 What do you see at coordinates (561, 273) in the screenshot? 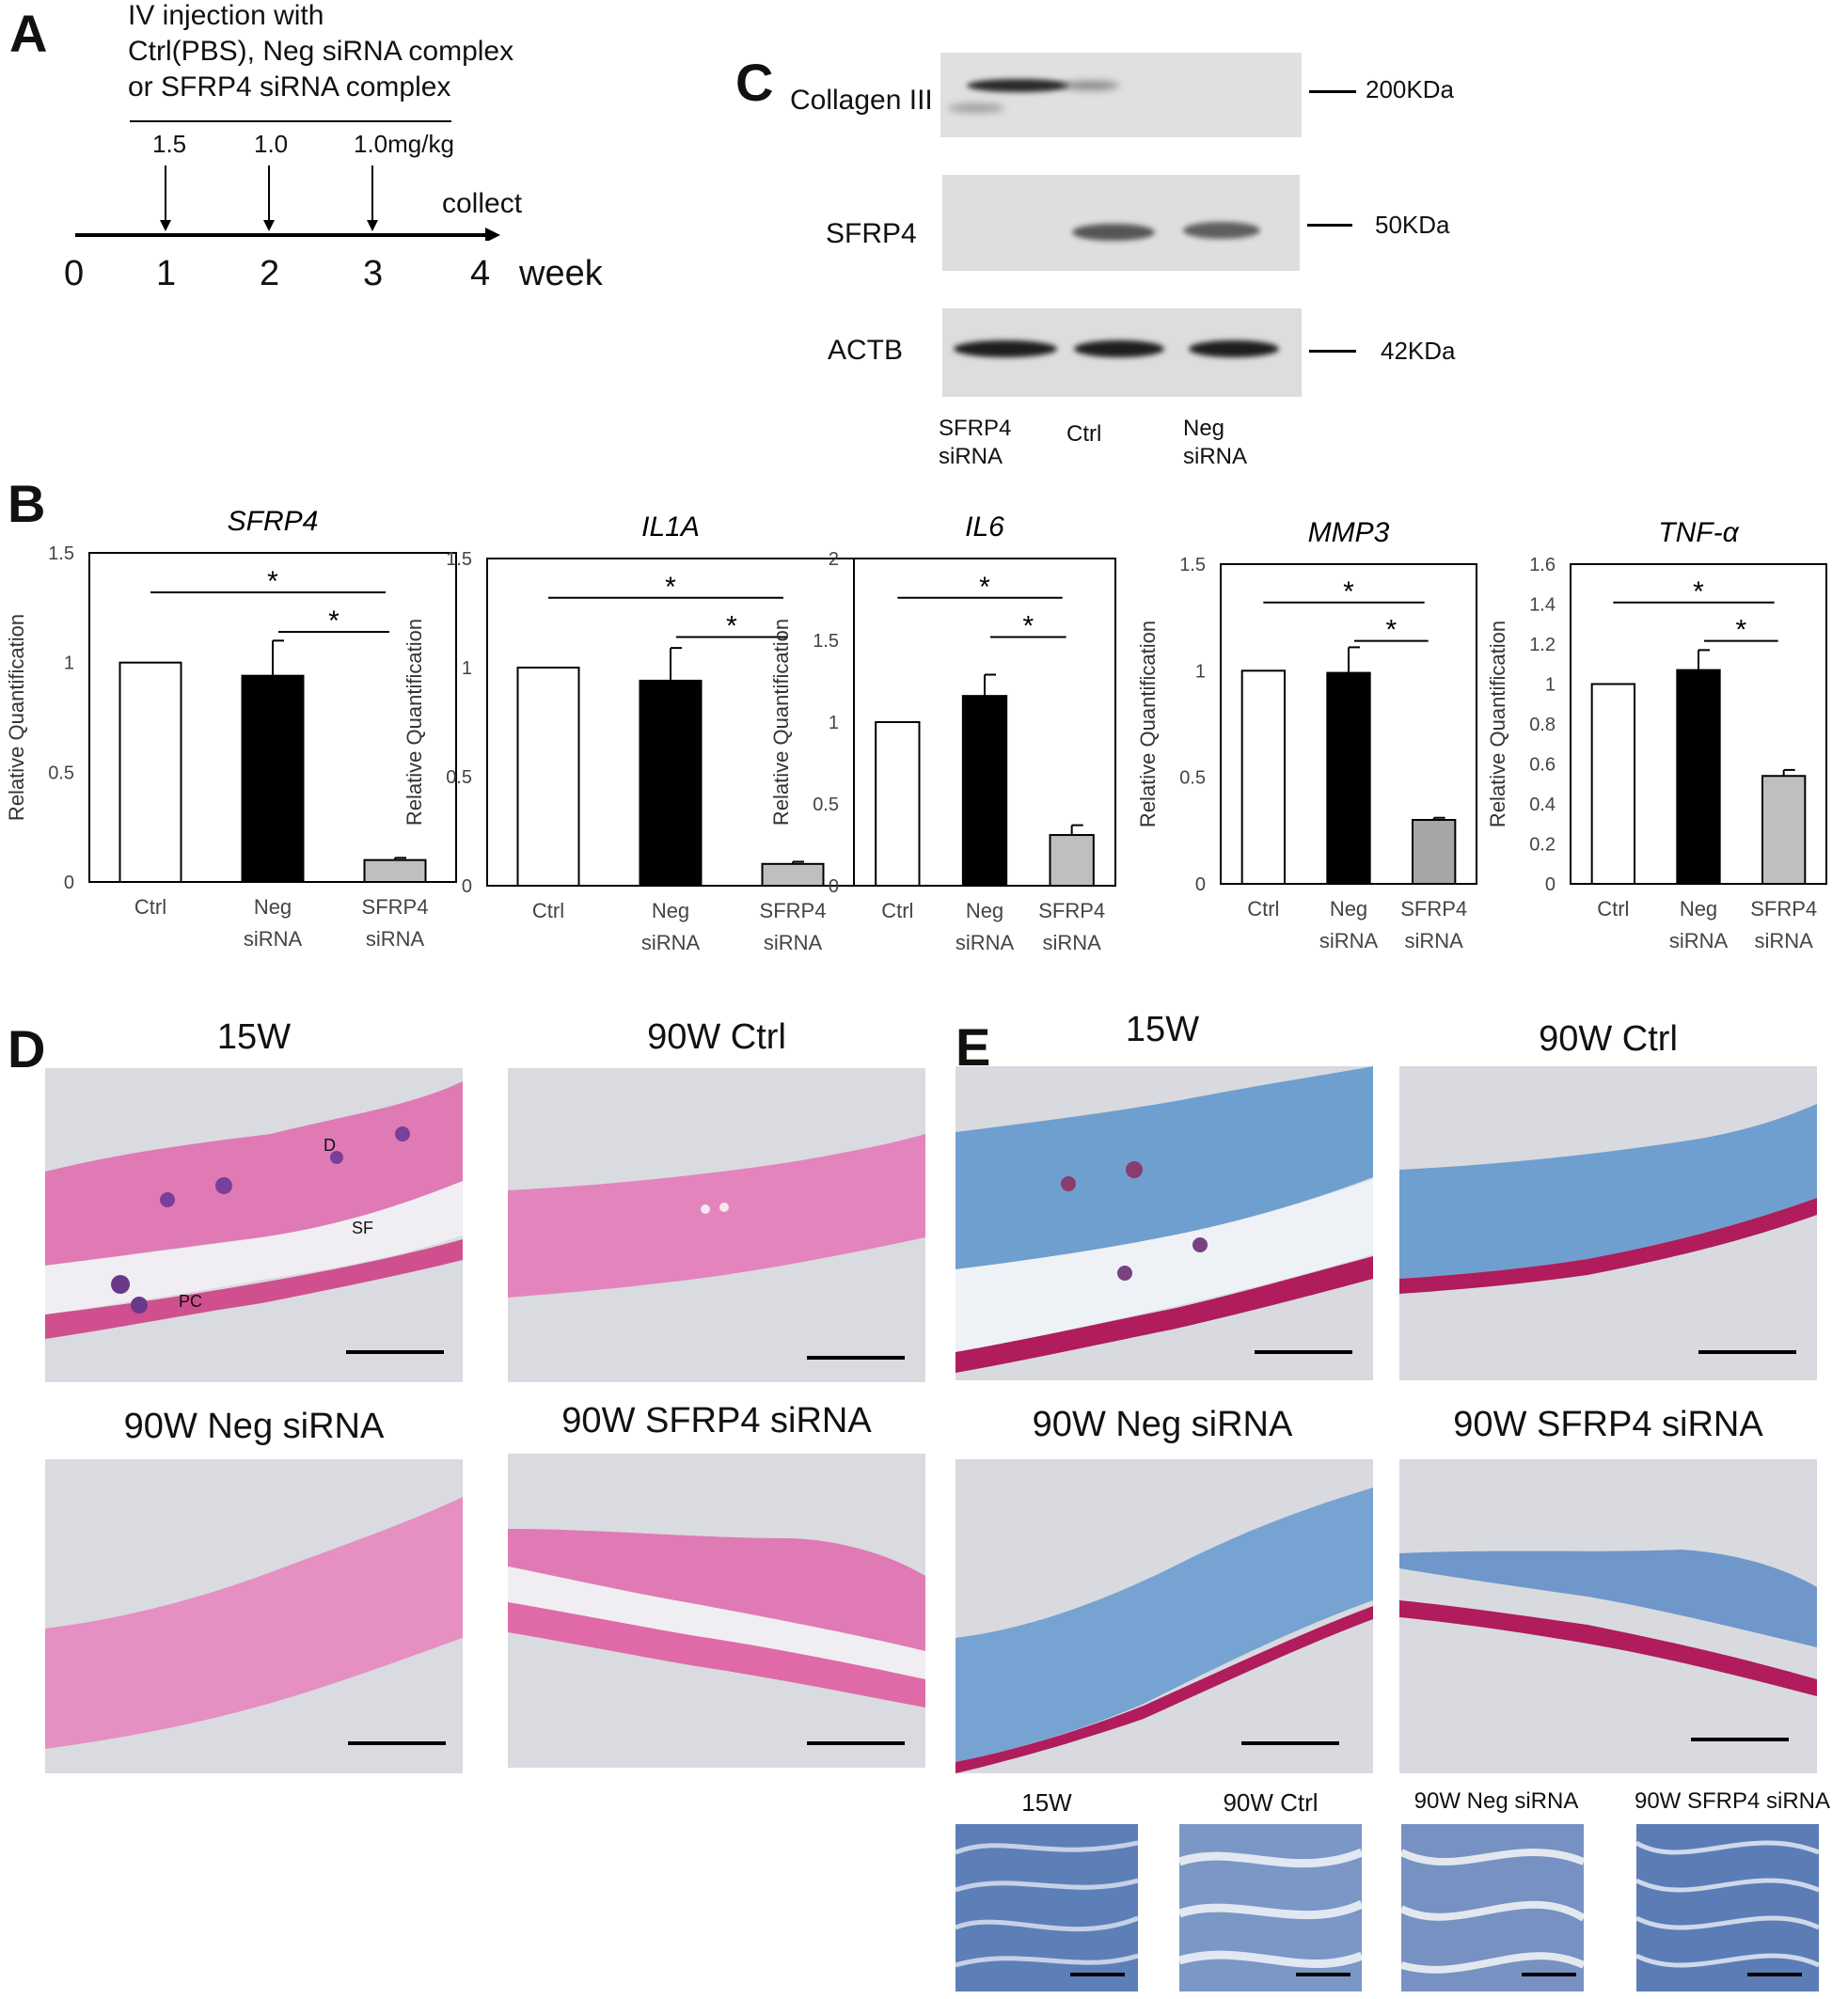
I see `week-unit: week` at bounding box center [561, 273].